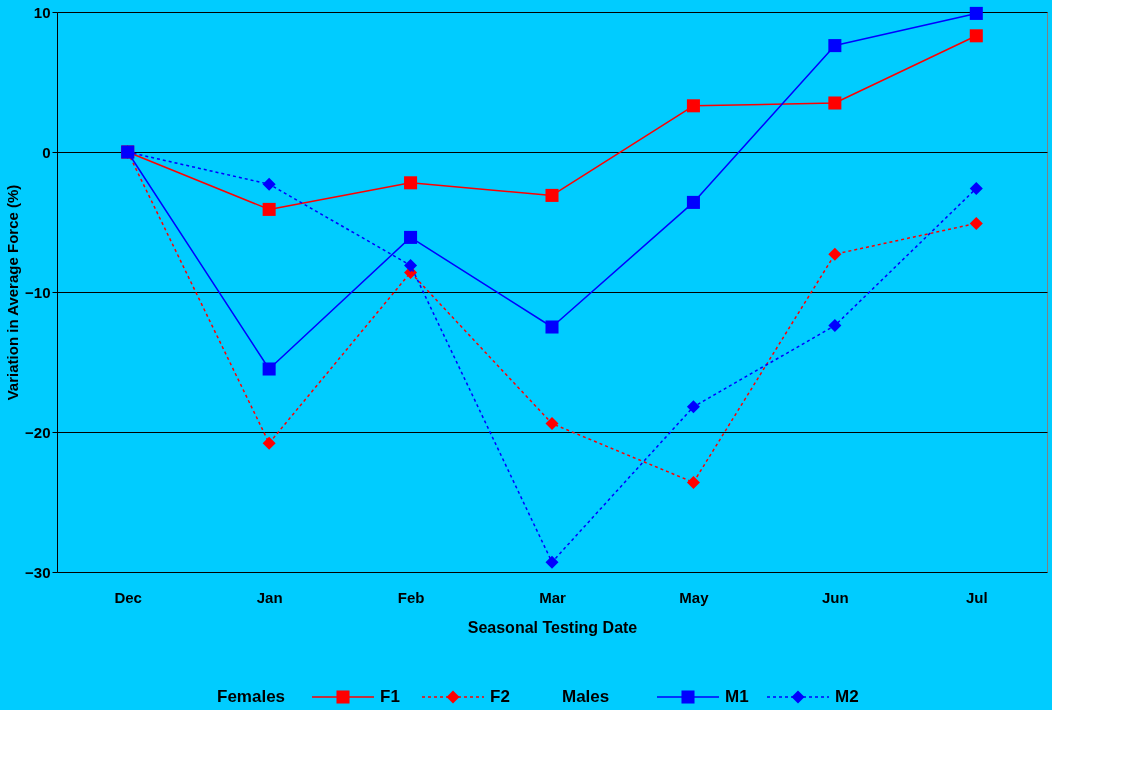 Image resolution: width=1131 pixels, height=774 pixels. I want to click on x-tick-label: May, so click(694, 597).